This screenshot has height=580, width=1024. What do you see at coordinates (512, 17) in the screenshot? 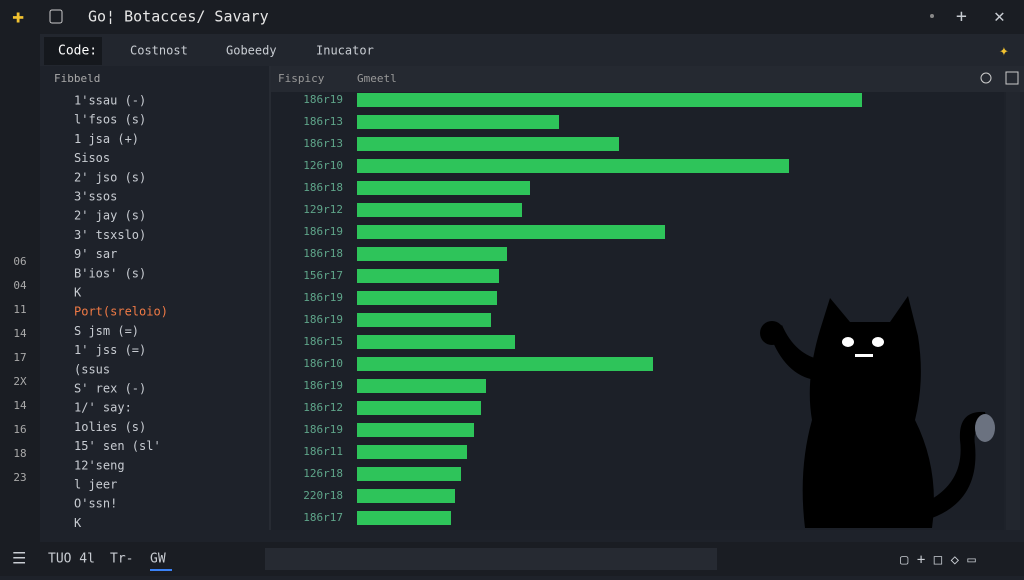
I see `titlebar` at bounding box center [512, 17].